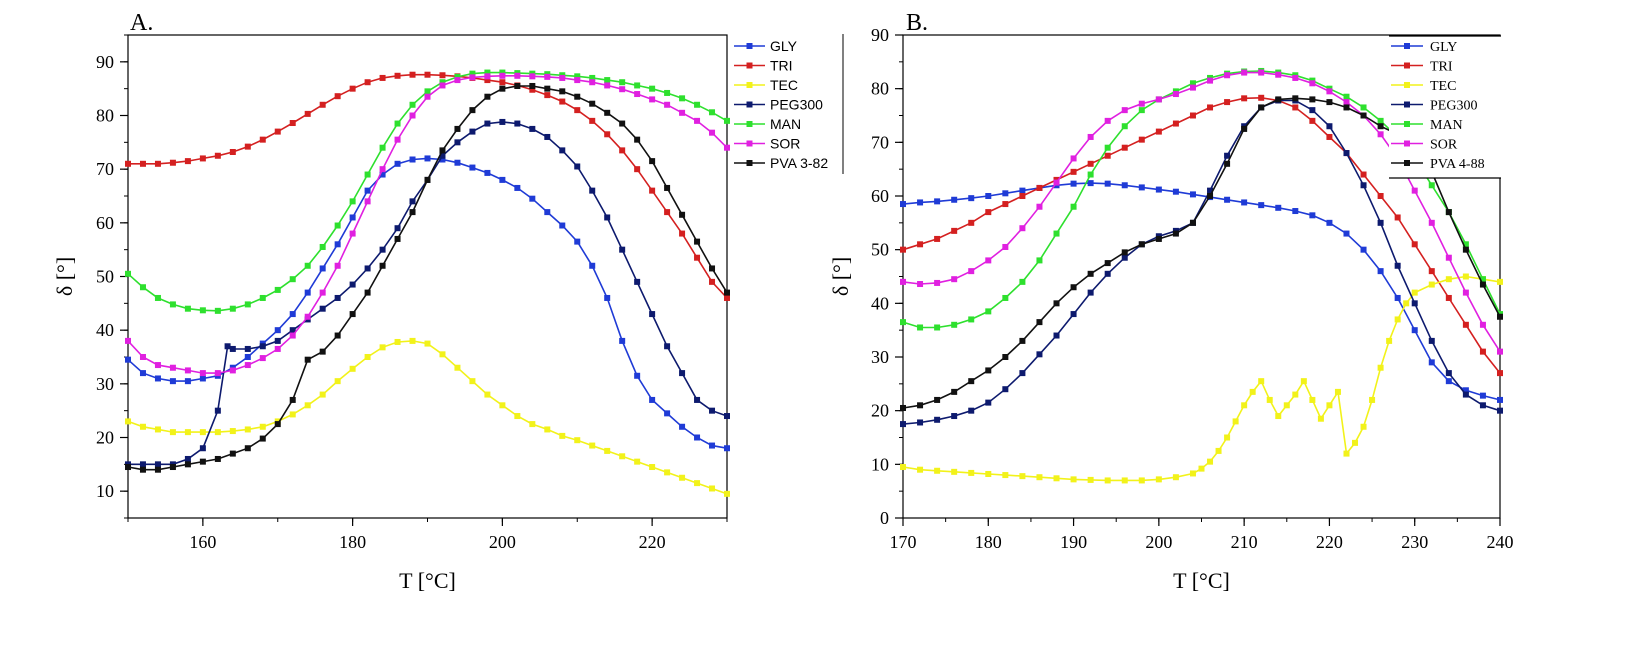 This screenshot has height=647, width=1631. I want to click on x-tick-label: 190, so click(1073, 542).